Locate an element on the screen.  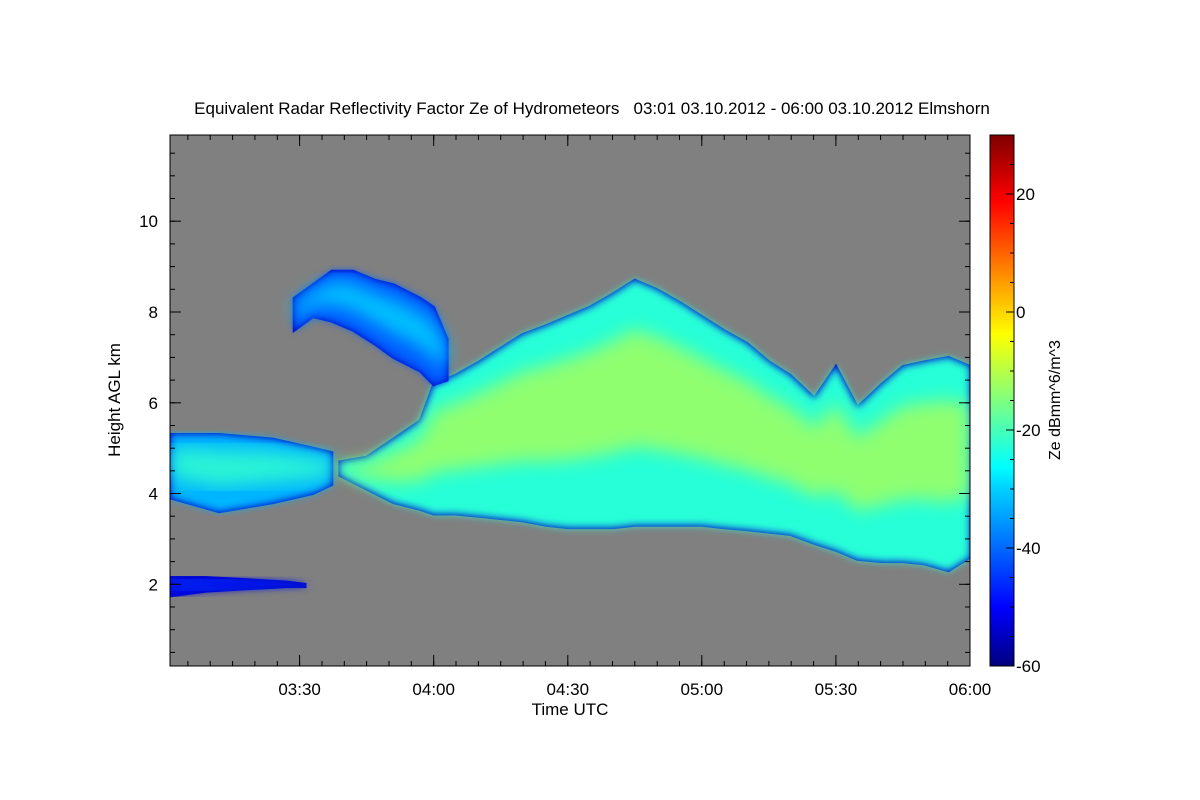
x-tick-label: 03:30 is located at coordinates (299, 689).